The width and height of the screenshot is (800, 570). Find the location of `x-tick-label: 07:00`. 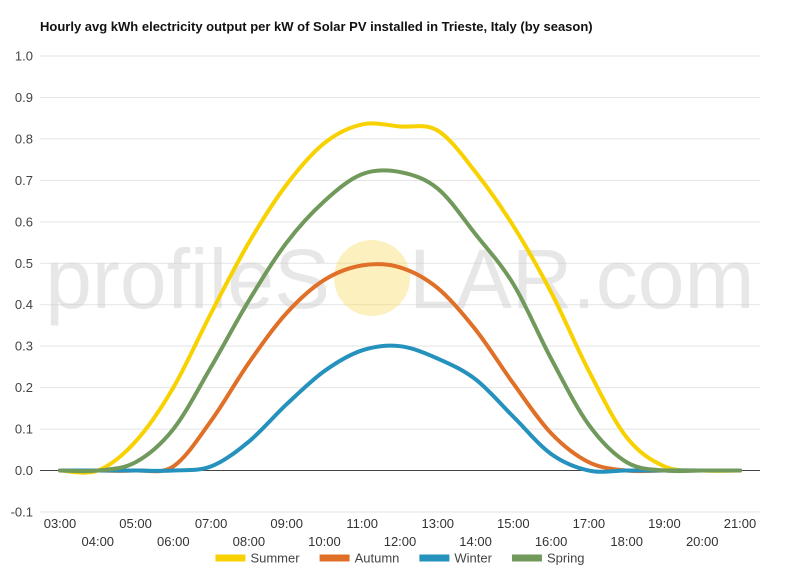

x-tick-label: 07:00 is located at coordinates (211, 523).